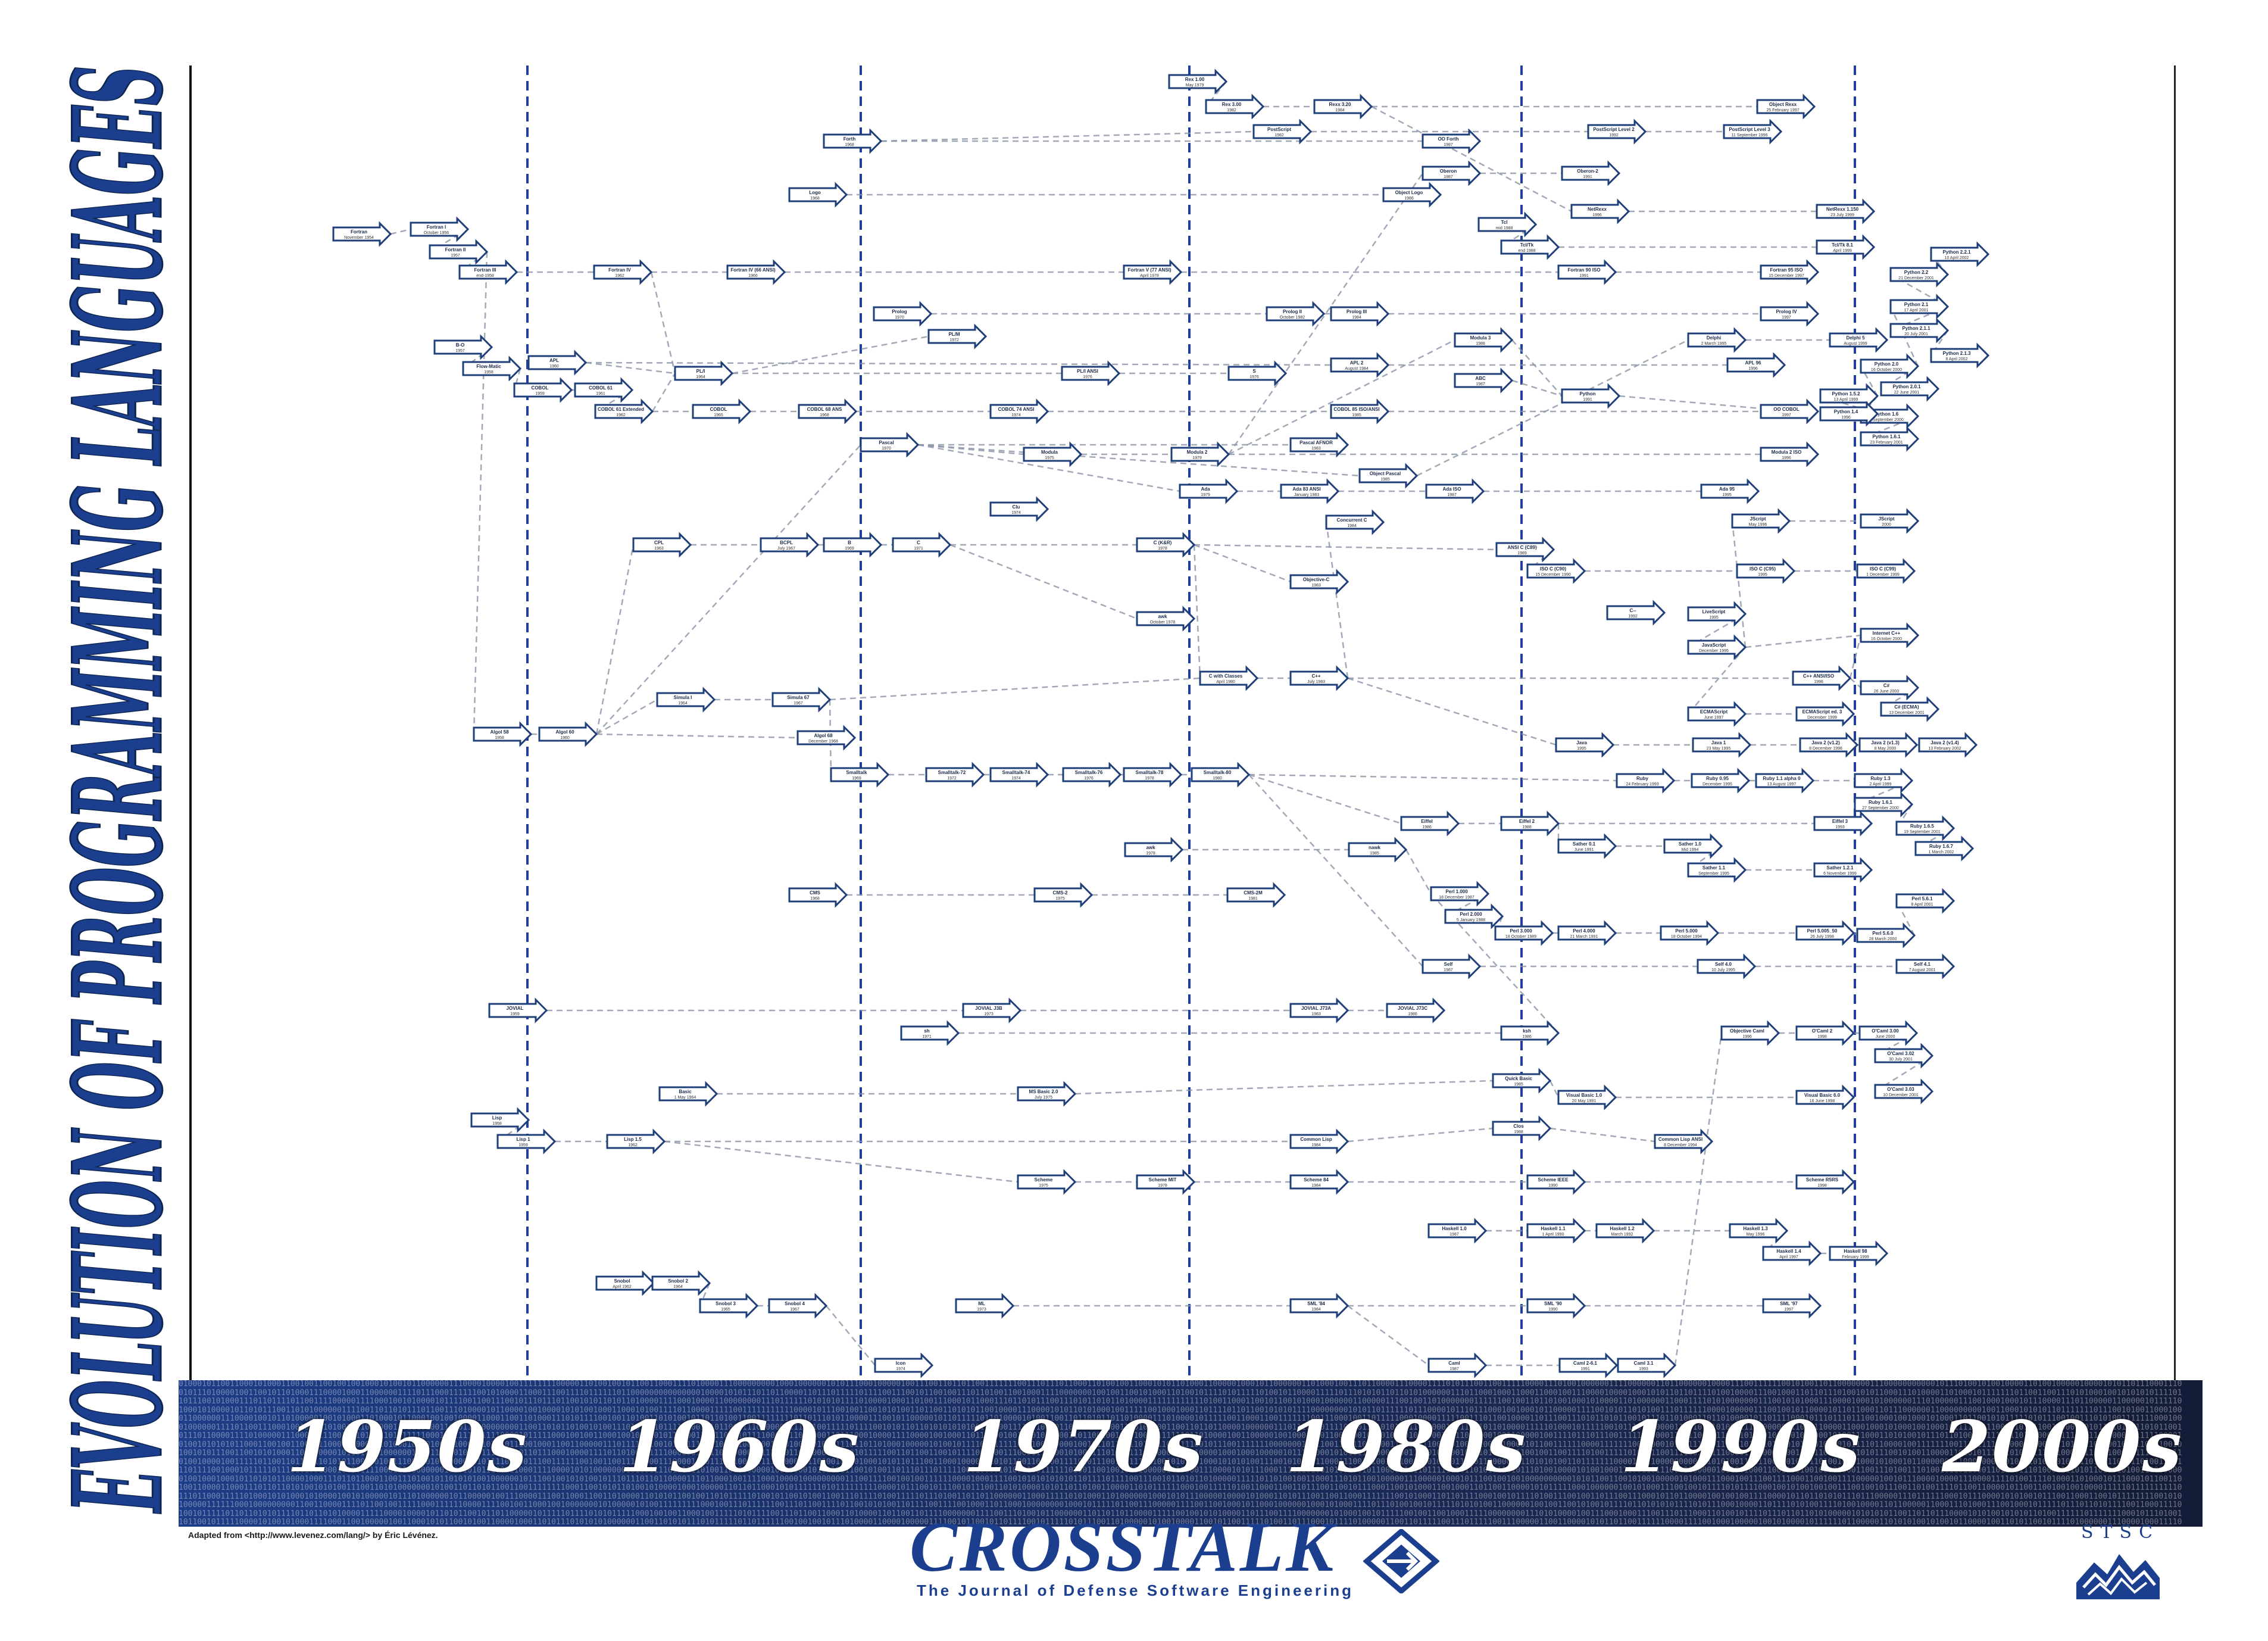 The width and height of the screenshot is (2268, 1641). Describe the element at coordinates (1719, 749) in the screenshot. I see `node-date: 23 May 1995` at that location.